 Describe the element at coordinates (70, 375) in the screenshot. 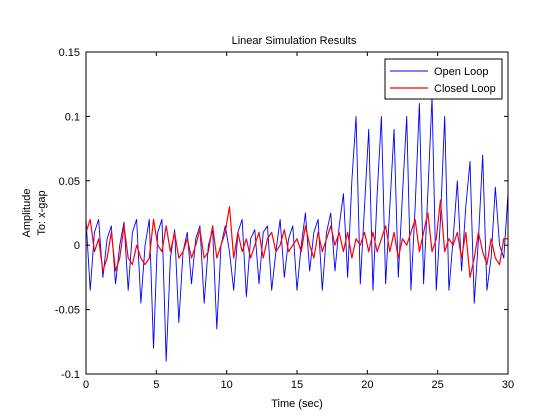

I see `y-tick-label: -0.1` at that location.